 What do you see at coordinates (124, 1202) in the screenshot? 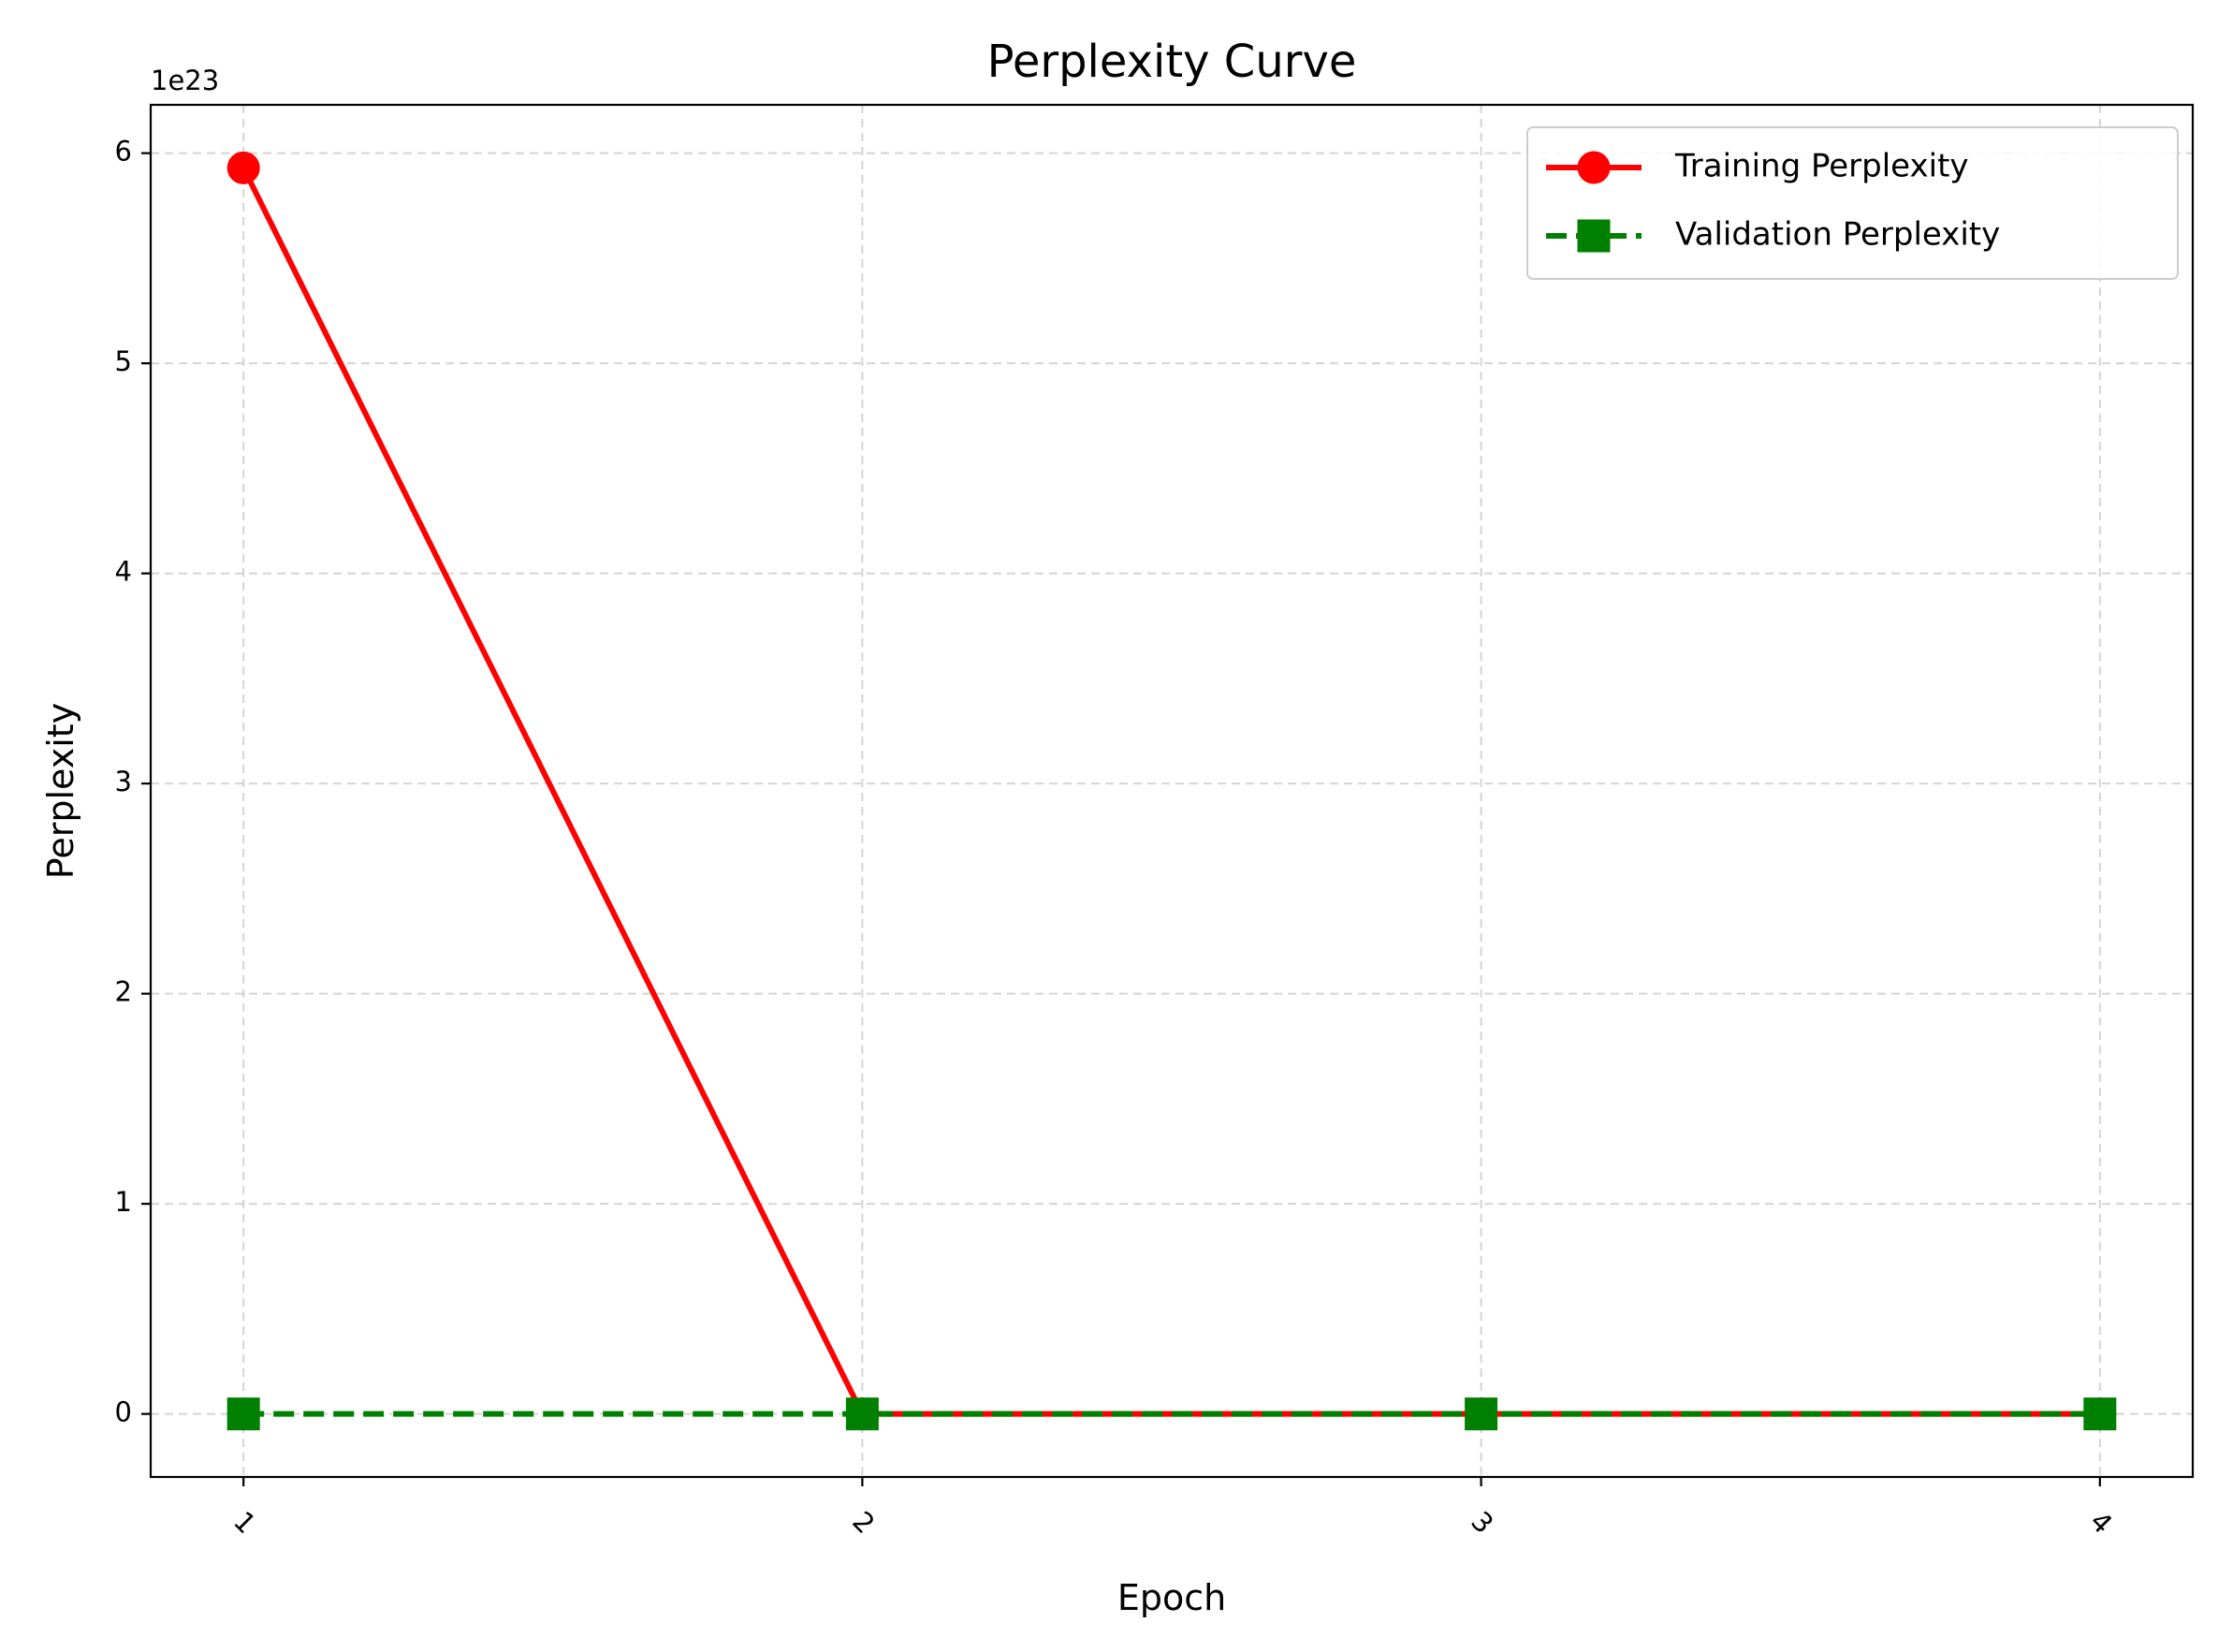
I see `y-tick-label: 1` at bounding box center [124, 1202].